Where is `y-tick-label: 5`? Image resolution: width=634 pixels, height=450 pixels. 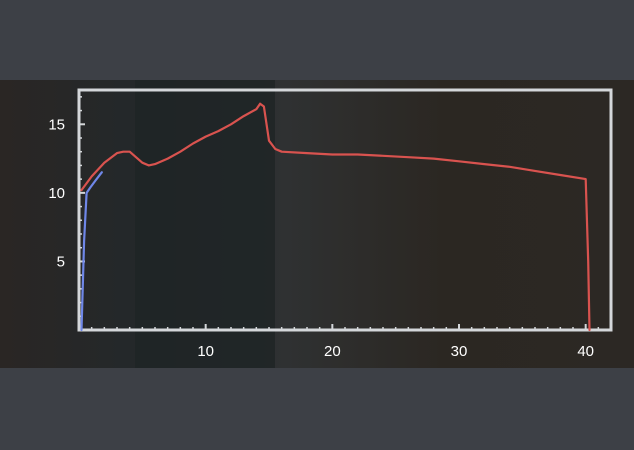
y-tick-label: 5 is located at coordinates (61, 261).